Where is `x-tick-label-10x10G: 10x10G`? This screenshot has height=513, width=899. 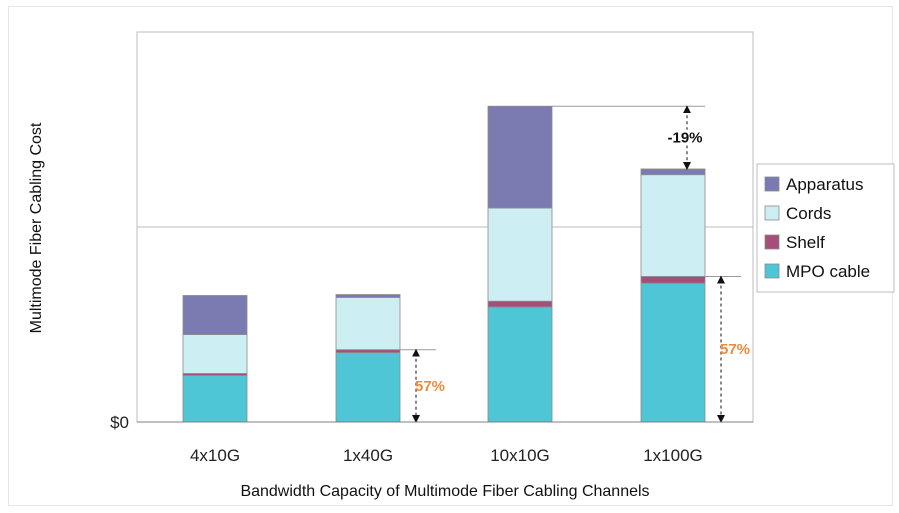
x-tick-label-10x10G: 10x10G is located at coordinates (520, 455).